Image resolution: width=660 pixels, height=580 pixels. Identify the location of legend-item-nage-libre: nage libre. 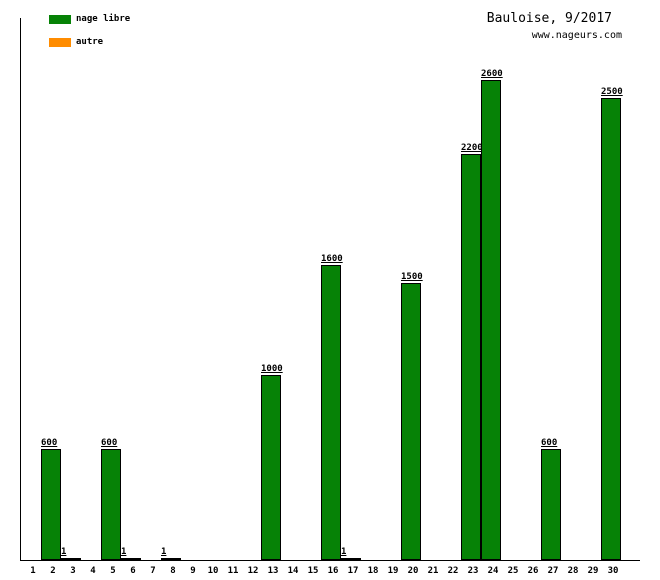
(89, 19).